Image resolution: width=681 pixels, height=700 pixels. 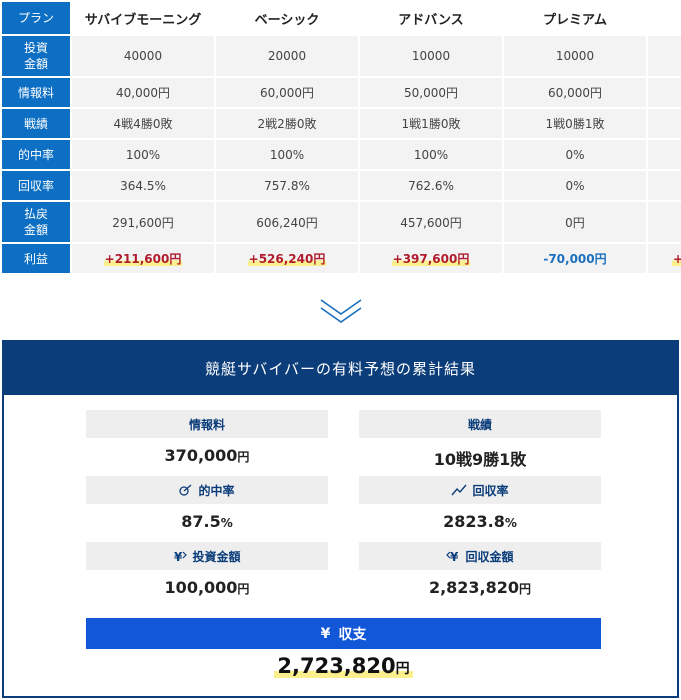 I want to click on plan-name: ベーシック, so click(x=287, y=18).